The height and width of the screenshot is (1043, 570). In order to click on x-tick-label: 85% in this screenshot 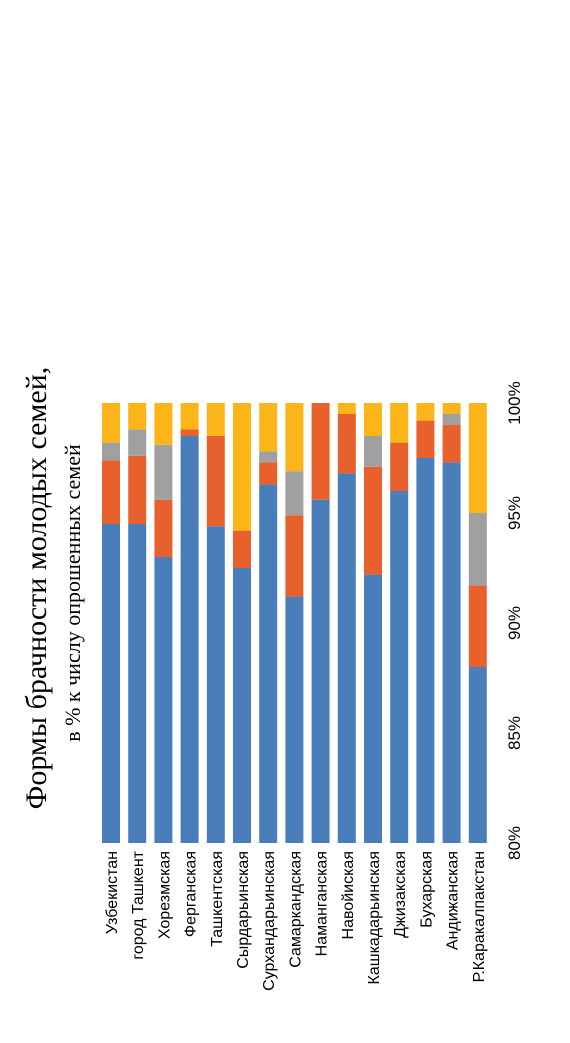, I will do `click(514, 733)`.